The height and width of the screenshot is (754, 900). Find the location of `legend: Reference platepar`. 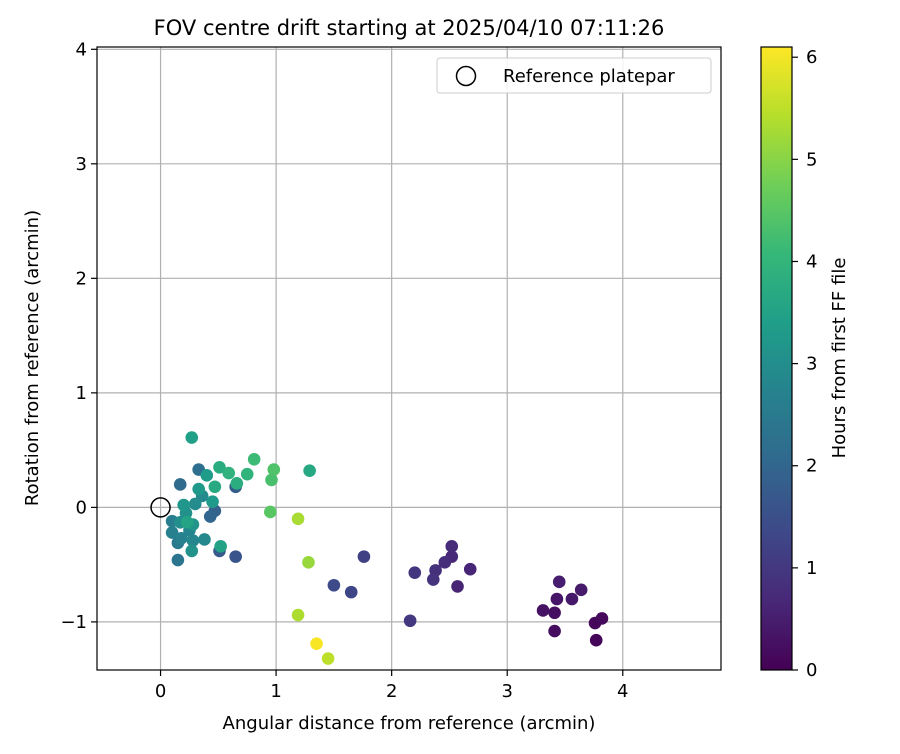

legend: Reference platepar is located at coordinates (574, 75).